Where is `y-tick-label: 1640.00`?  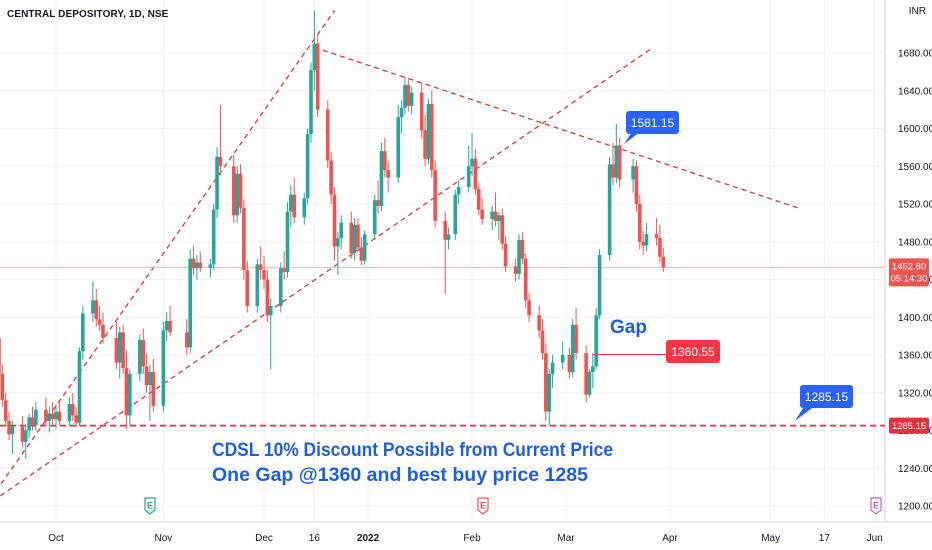
y-tick-label: 1640.00 is located at coordinates (915, 91).